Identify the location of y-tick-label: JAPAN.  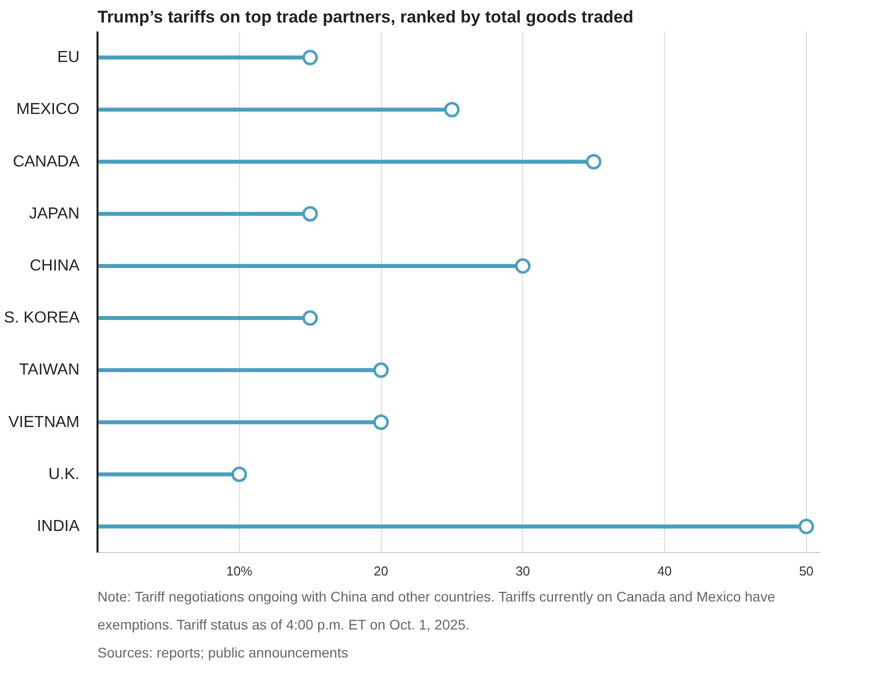
(54, 213).